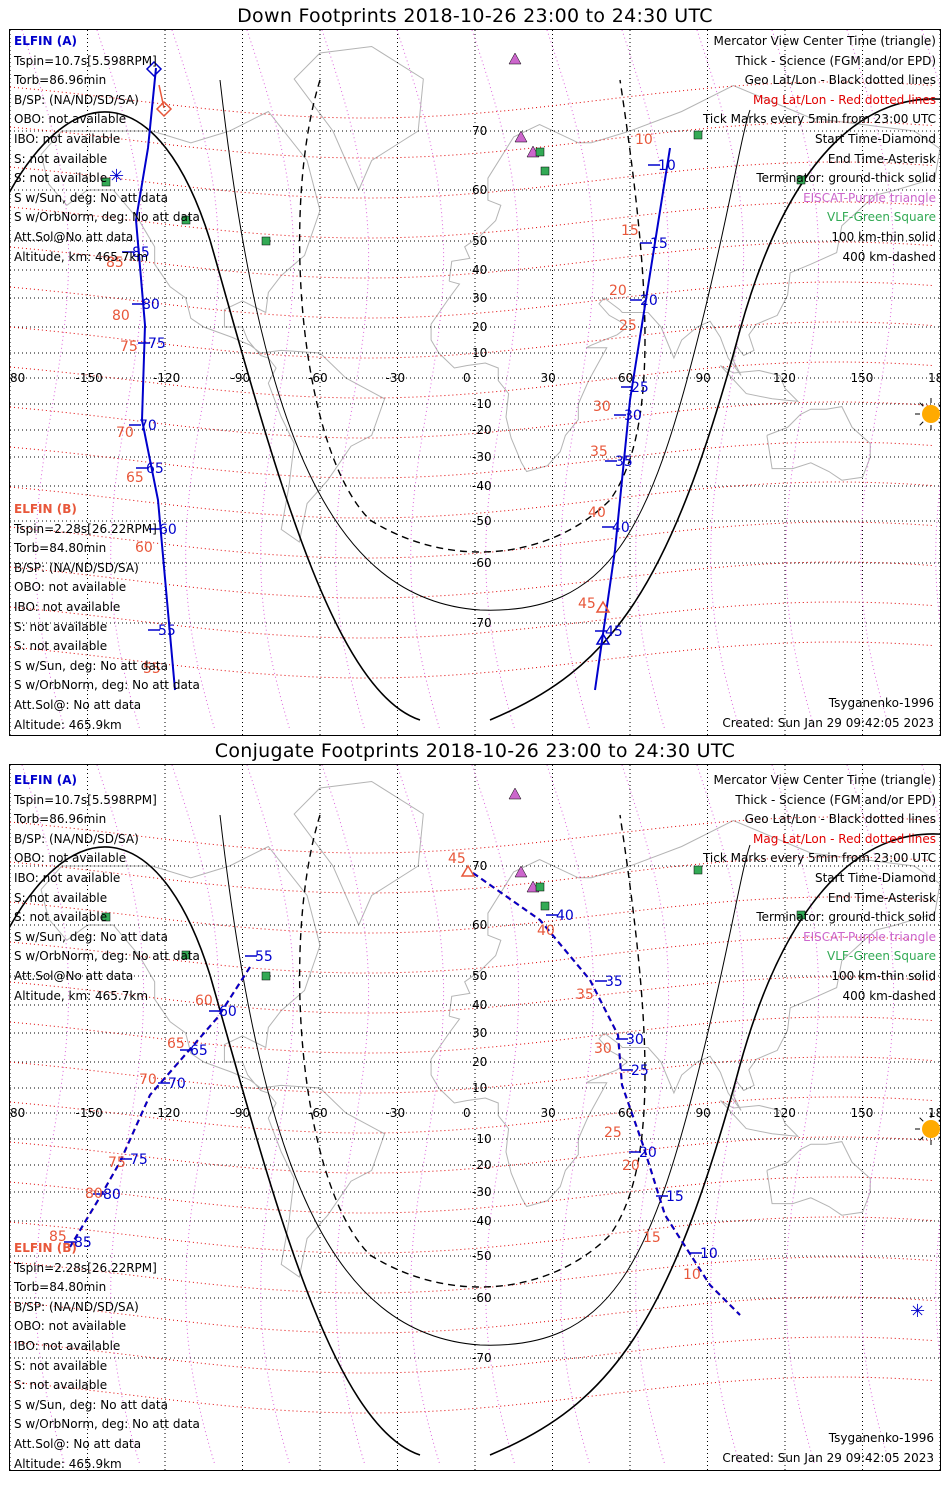  I want to click on legend-item: Terminator: ground-thick solid, so click(846, 178).